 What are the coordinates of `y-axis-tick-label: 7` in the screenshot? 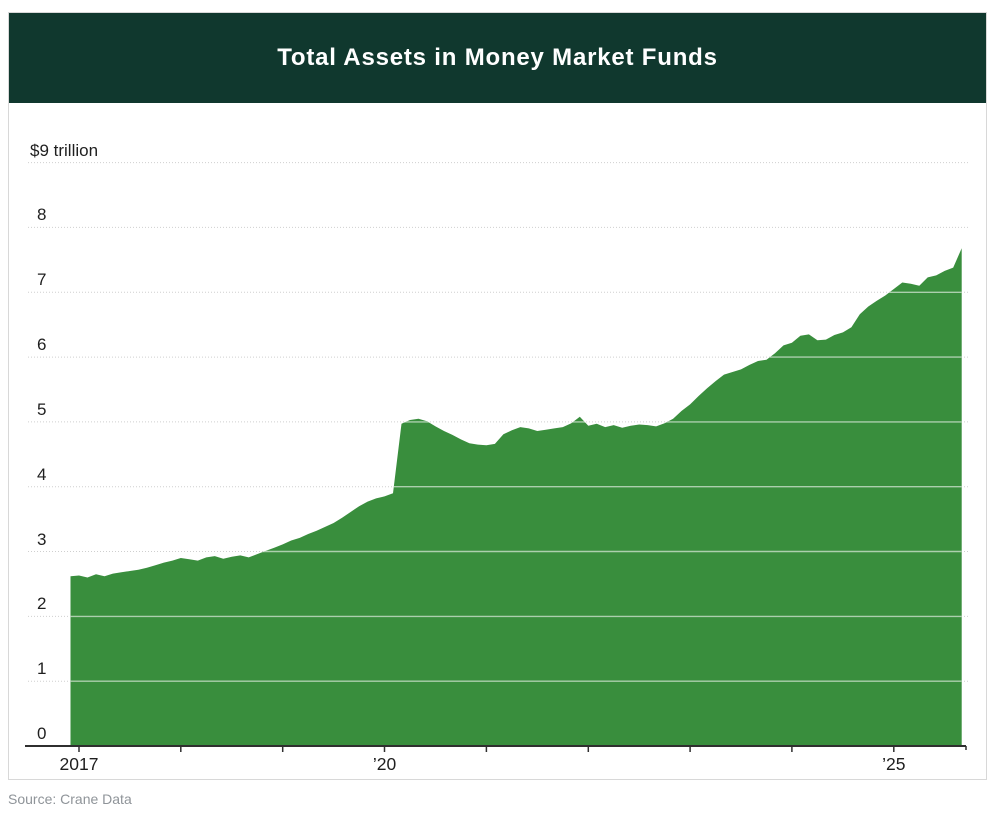 It's located at (42, 280).